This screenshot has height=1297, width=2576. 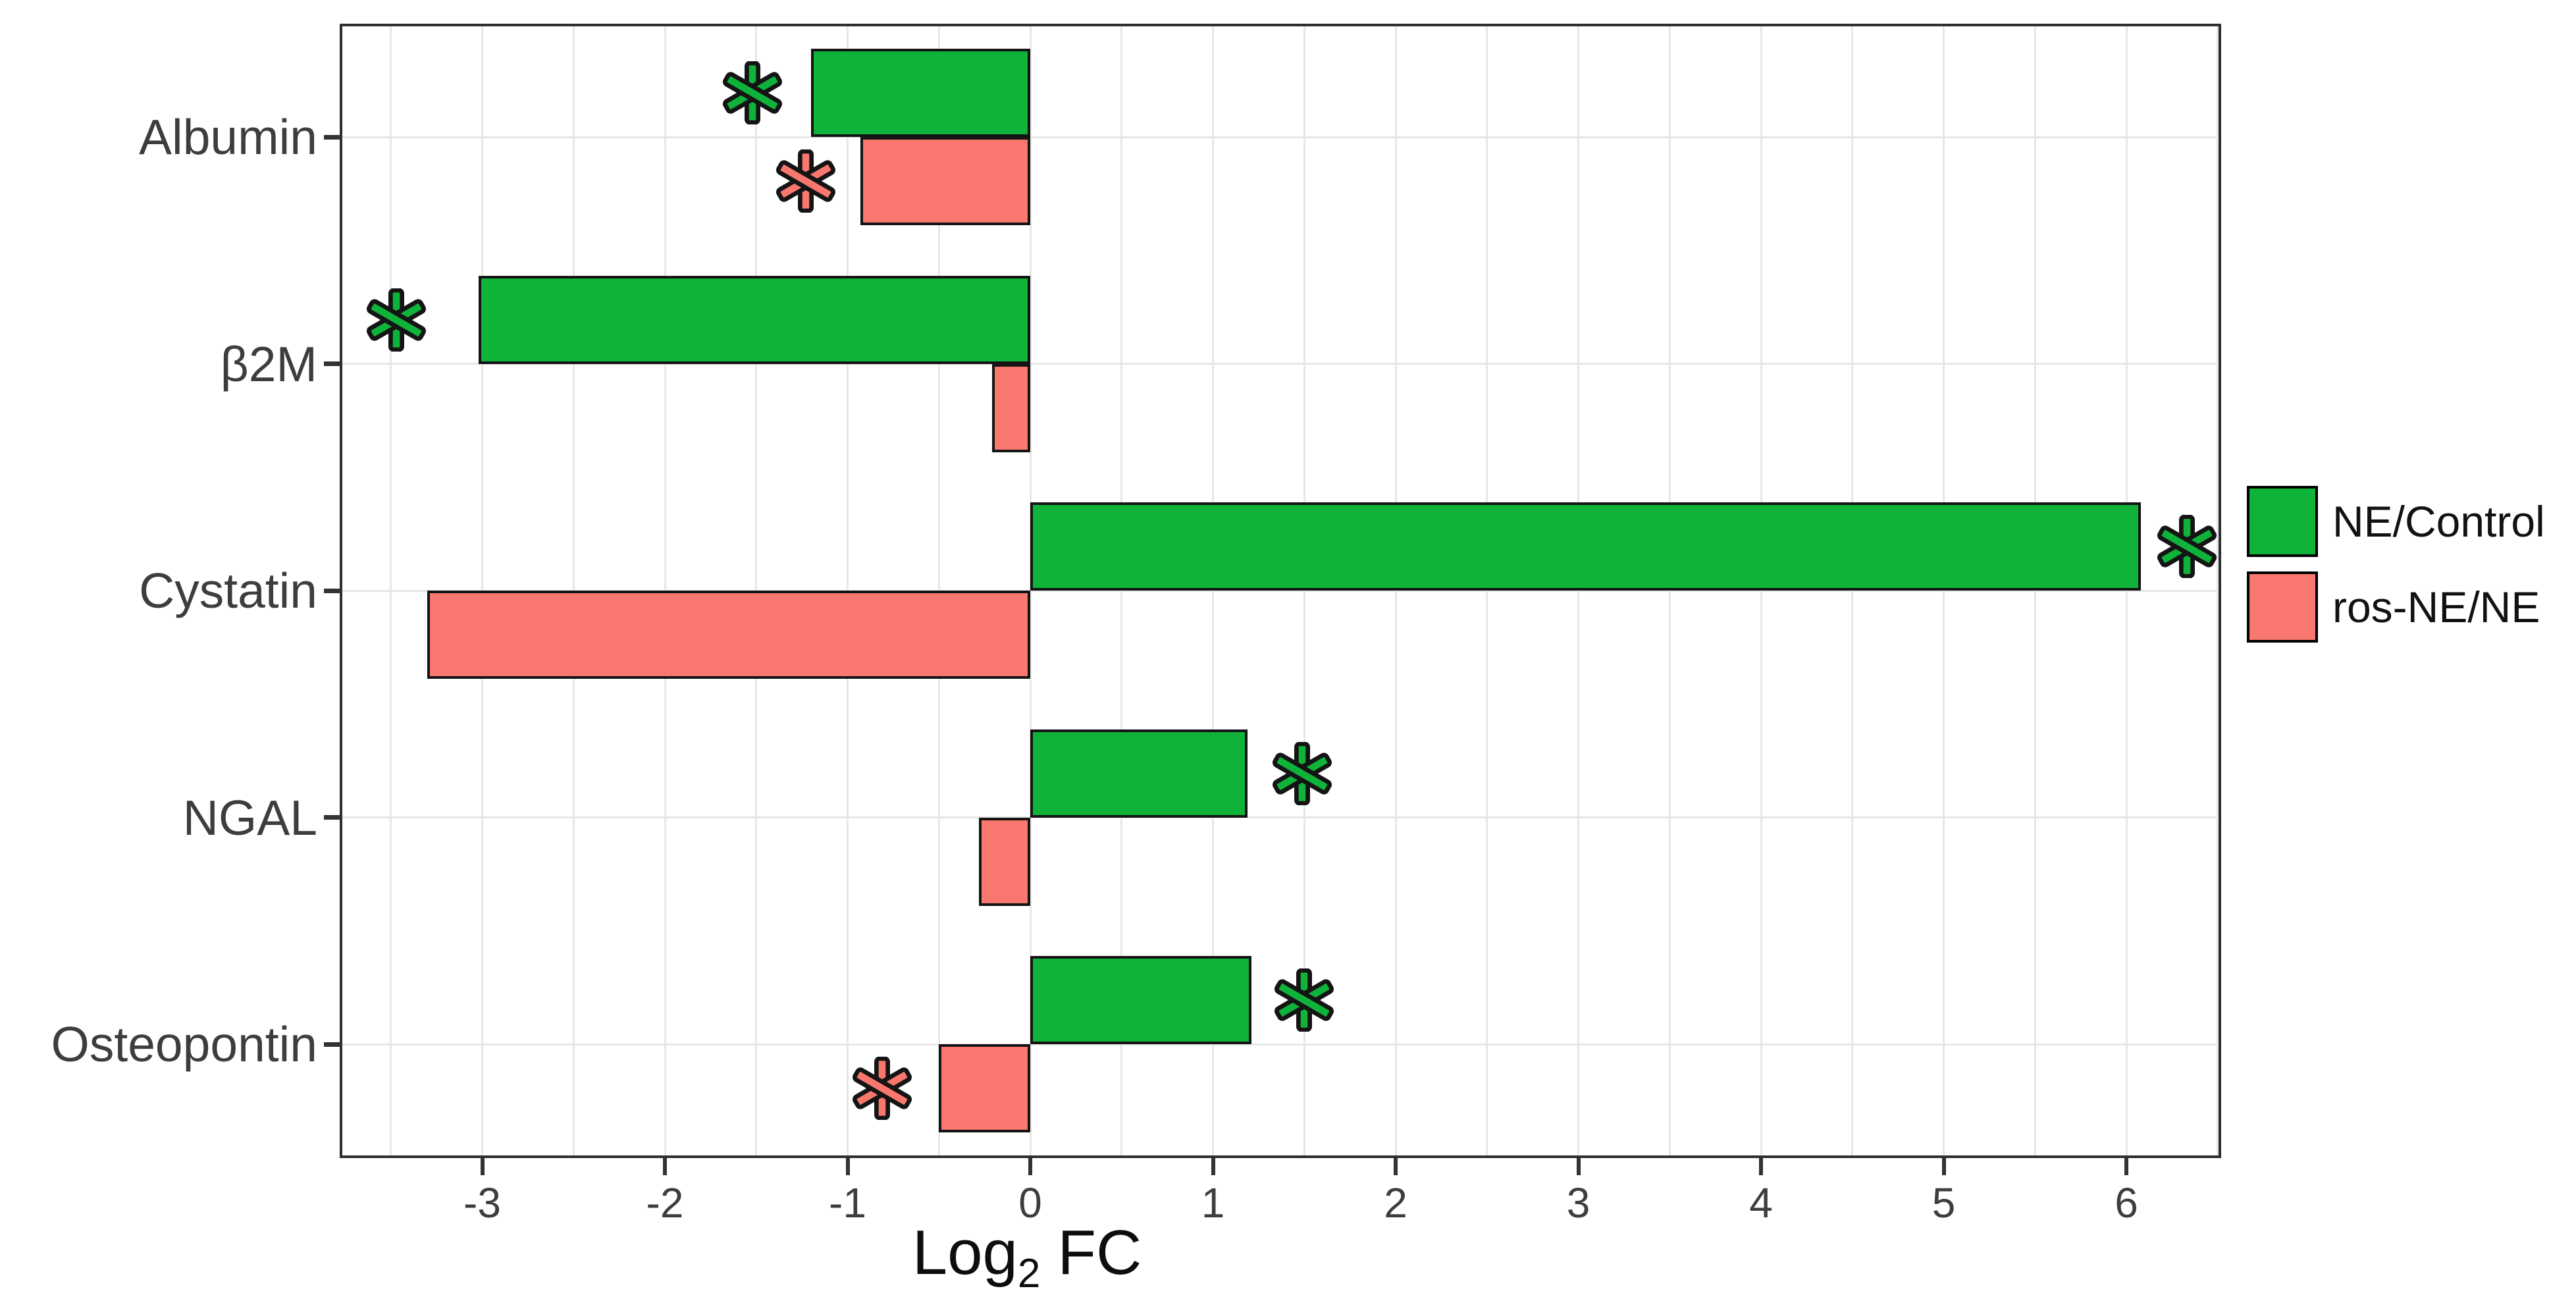 What do you see at coordinates (268, 364) in the screenshot?
I see `y-category-label: β2M` at bounding box center [268, 364].